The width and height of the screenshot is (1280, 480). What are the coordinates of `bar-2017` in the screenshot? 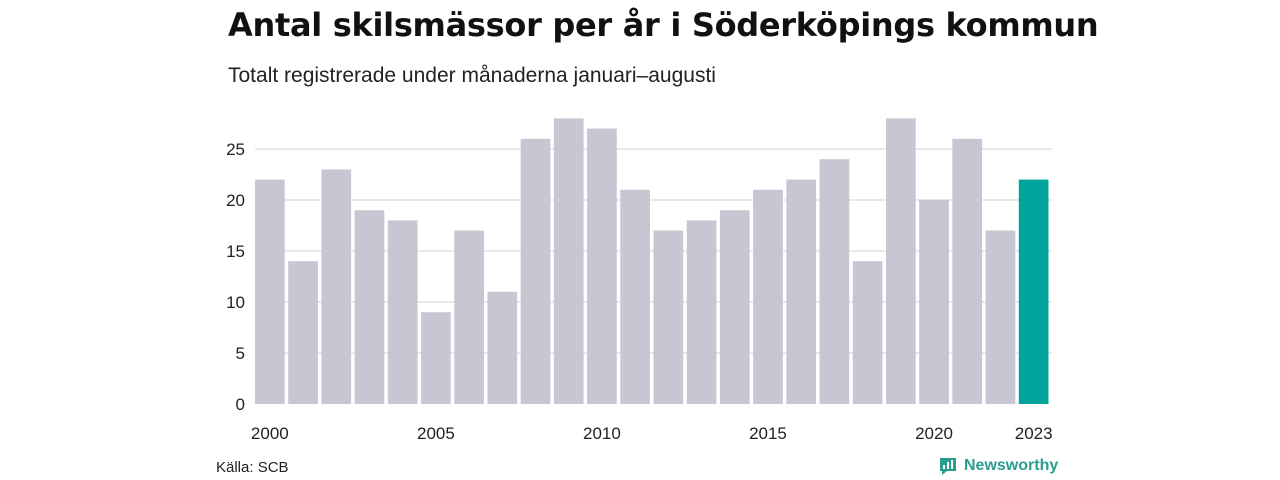 It's located at (834, 281).